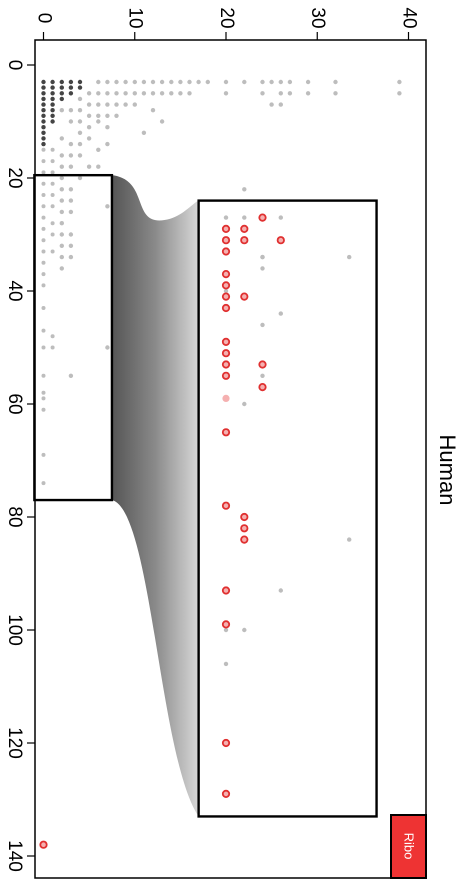  What do you see at coordinates (14, 516) in the screenshot?
I see `y-tick-label: 80` at bounding box center [14, 516].